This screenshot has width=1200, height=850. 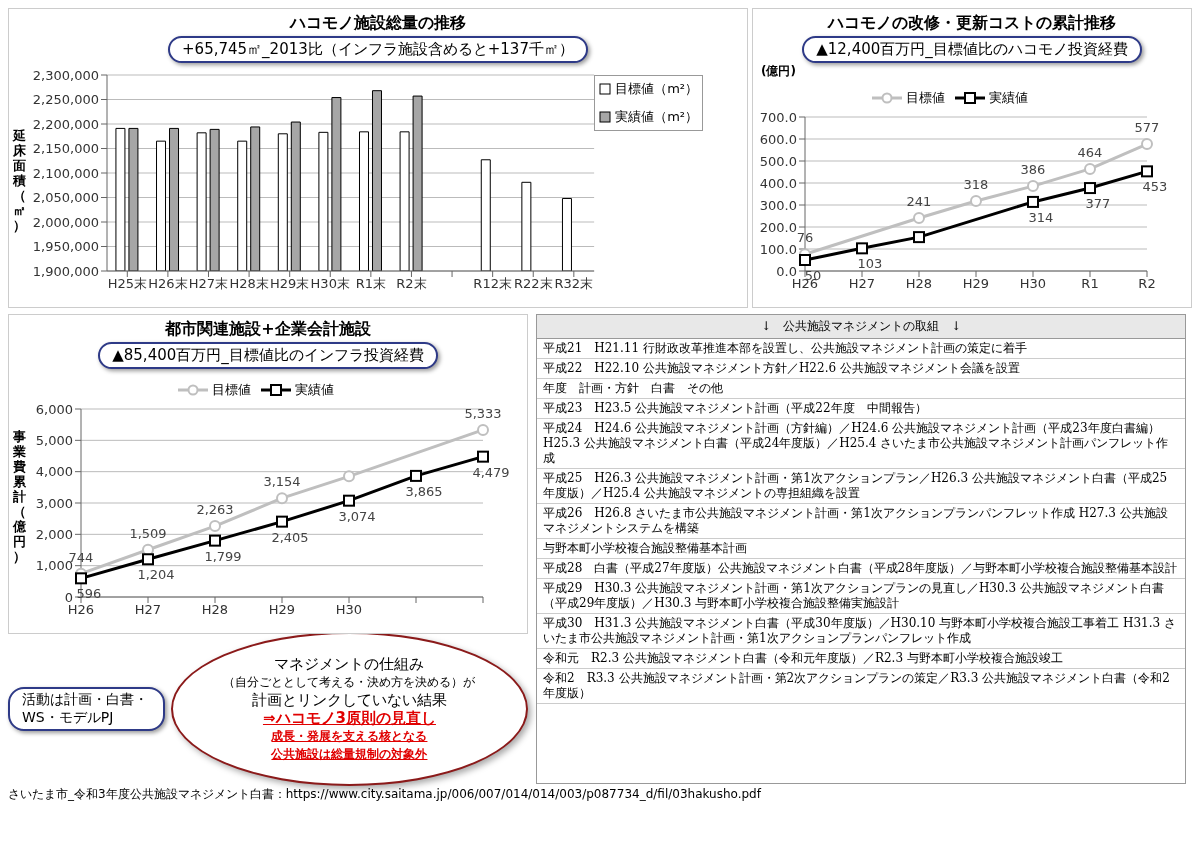 What do you see at coordinates (54, 534) in the screenshot?
I see `y-tick-label: 2,000` at bounding box center [54, 534].